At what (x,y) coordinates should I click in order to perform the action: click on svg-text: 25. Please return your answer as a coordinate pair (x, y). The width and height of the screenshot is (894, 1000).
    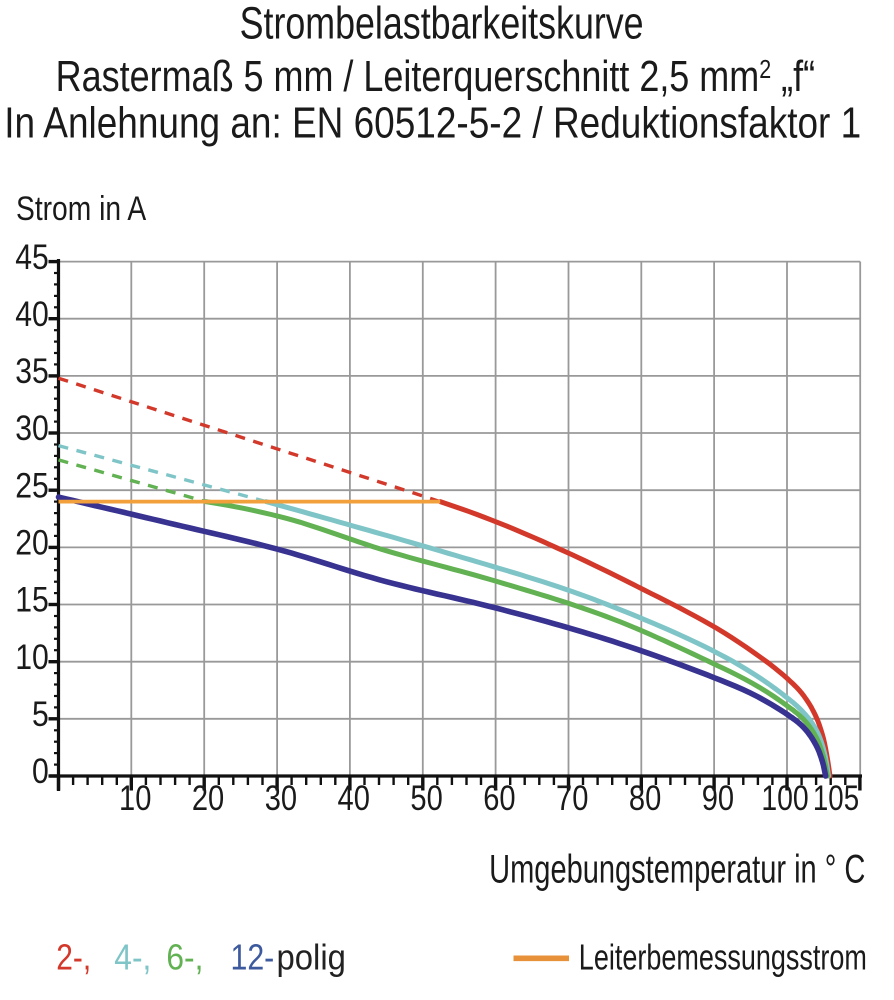
    Looking at the image, I should click on (32, 485).